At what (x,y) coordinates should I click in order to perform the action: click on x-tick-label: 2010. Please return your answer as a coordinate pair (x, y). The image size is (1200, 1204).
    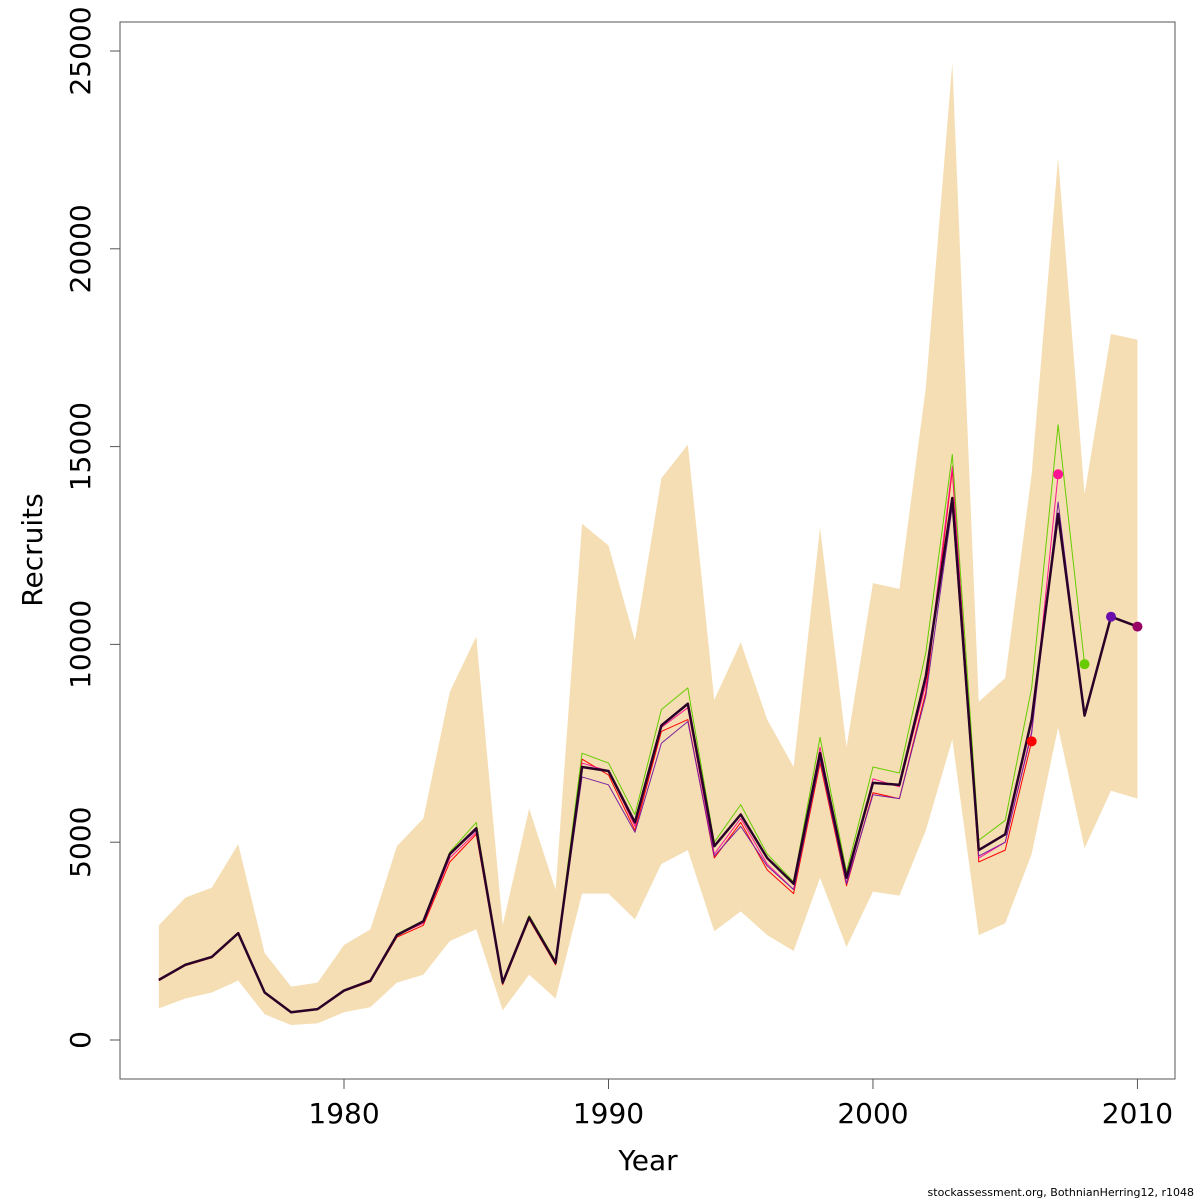
    Looking at the image, I should click on (1137, 1113).